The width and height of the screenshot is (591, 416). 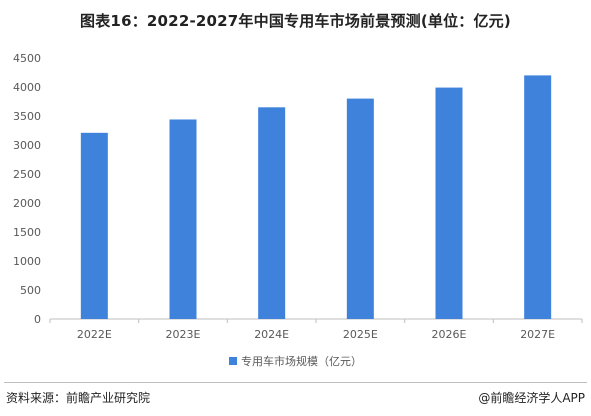 I want to click on y-tick-label: 4500, so click(x=27, y=58).